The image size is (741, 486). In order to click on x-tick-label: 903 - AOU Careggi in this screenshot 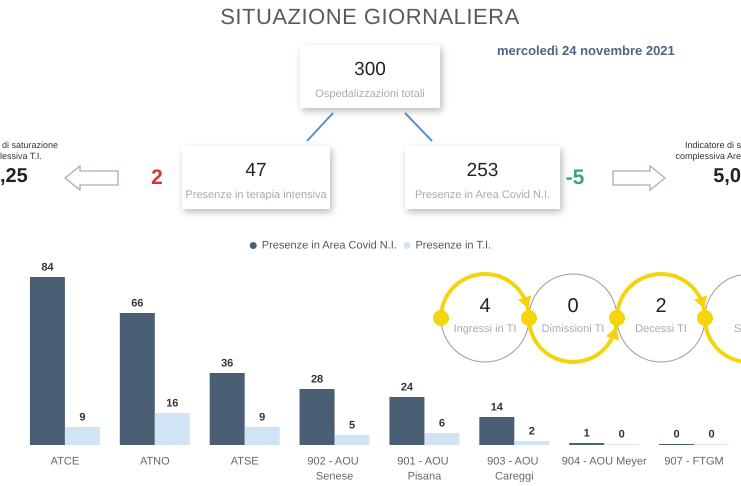, I will do `click(514, 469)`.